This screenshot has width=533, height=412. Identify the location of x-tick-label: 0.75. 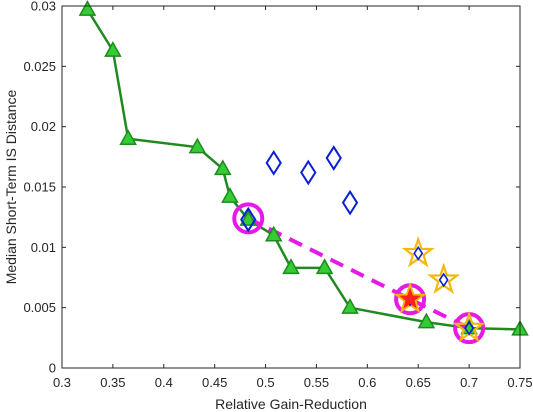
(519, 382).